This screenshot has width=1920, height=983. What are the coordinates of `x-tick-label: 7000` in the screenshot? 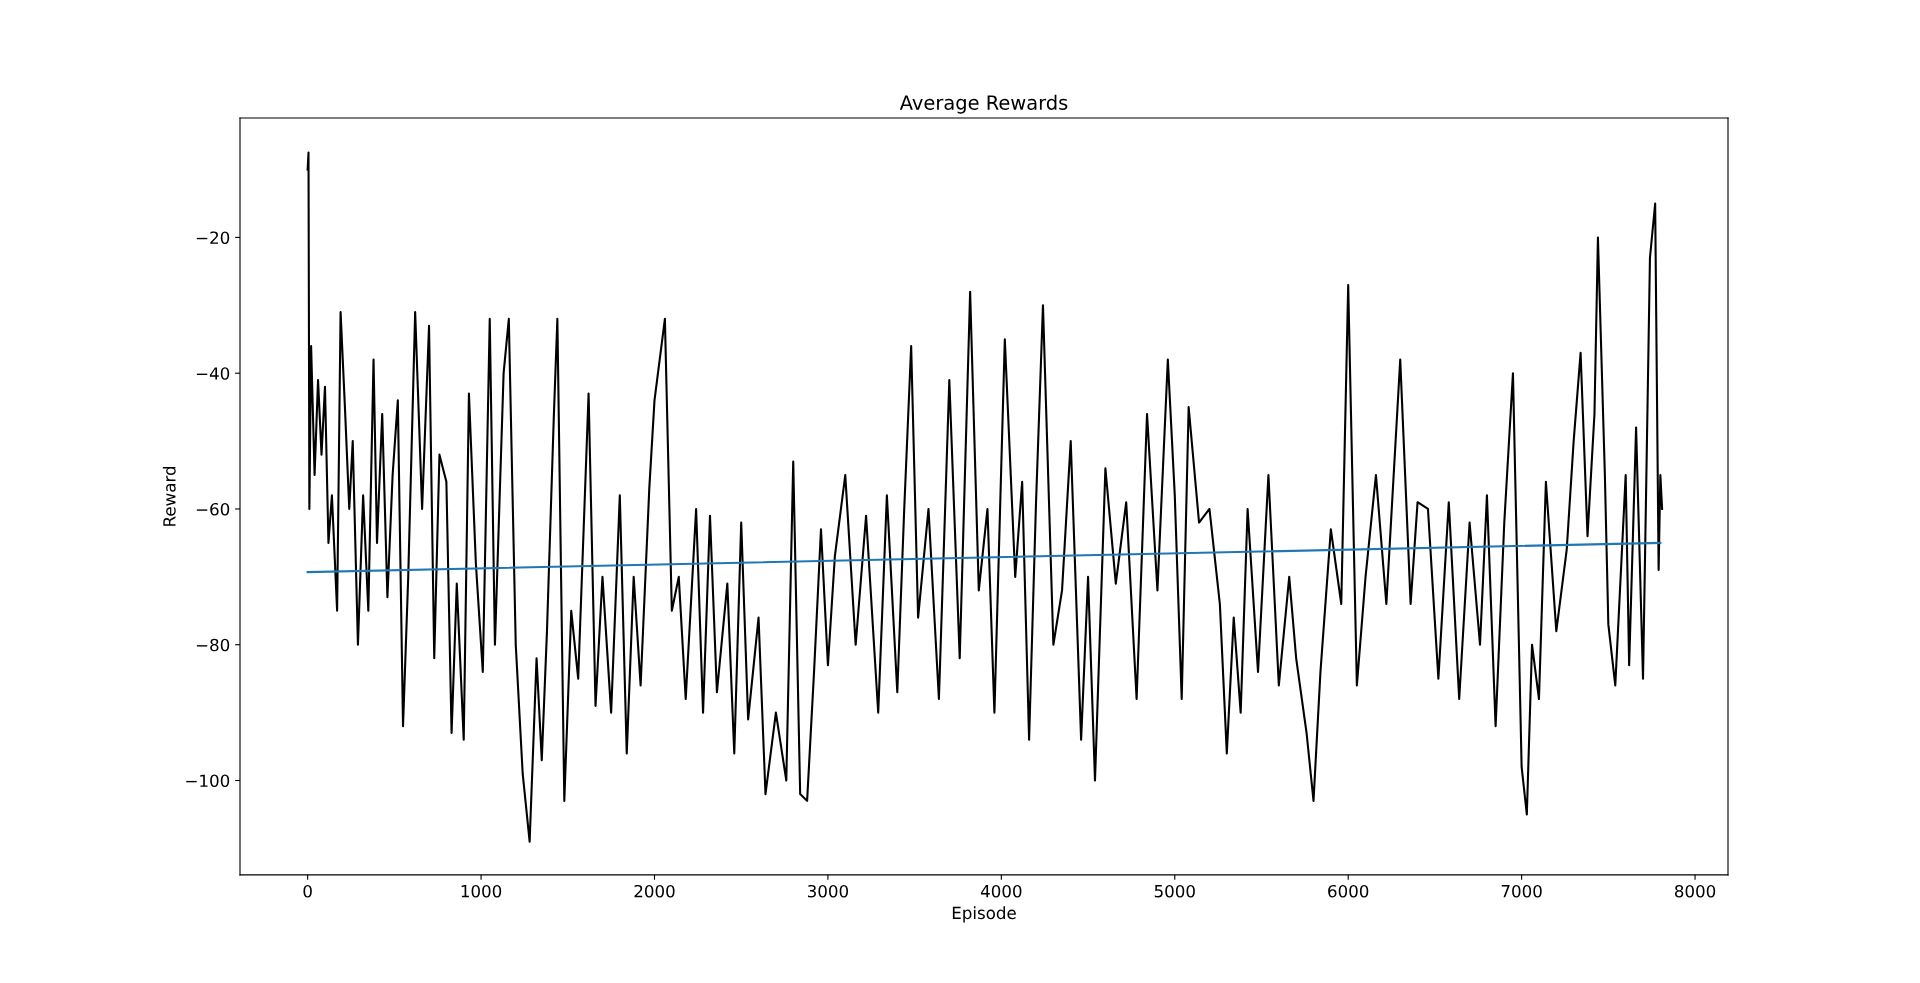 It's located at (1521, 891).